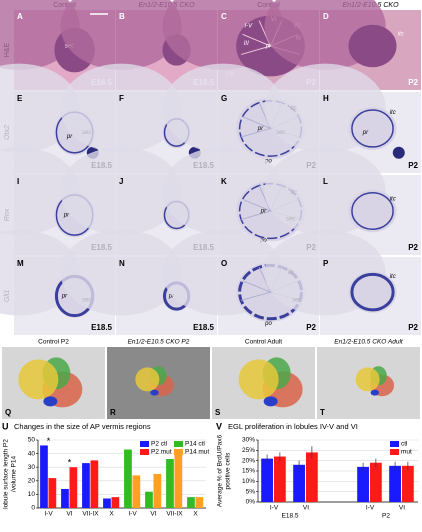 This screenshot has width=422, height=532. Describe the element at coordinates (195, 444) in the screenshot. I see `legend-label: P14 ctl` at that location.